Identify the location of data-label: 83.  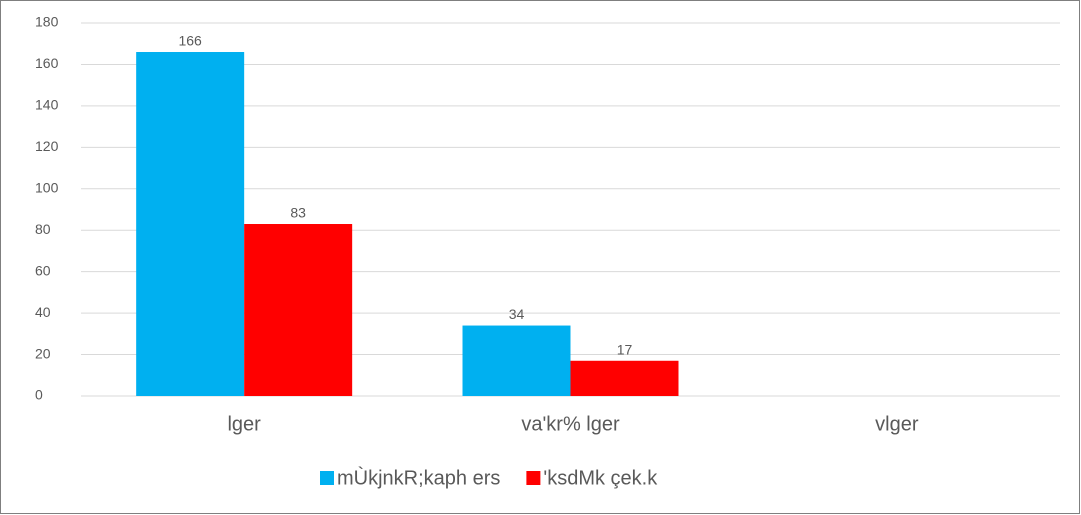
(298, 213).